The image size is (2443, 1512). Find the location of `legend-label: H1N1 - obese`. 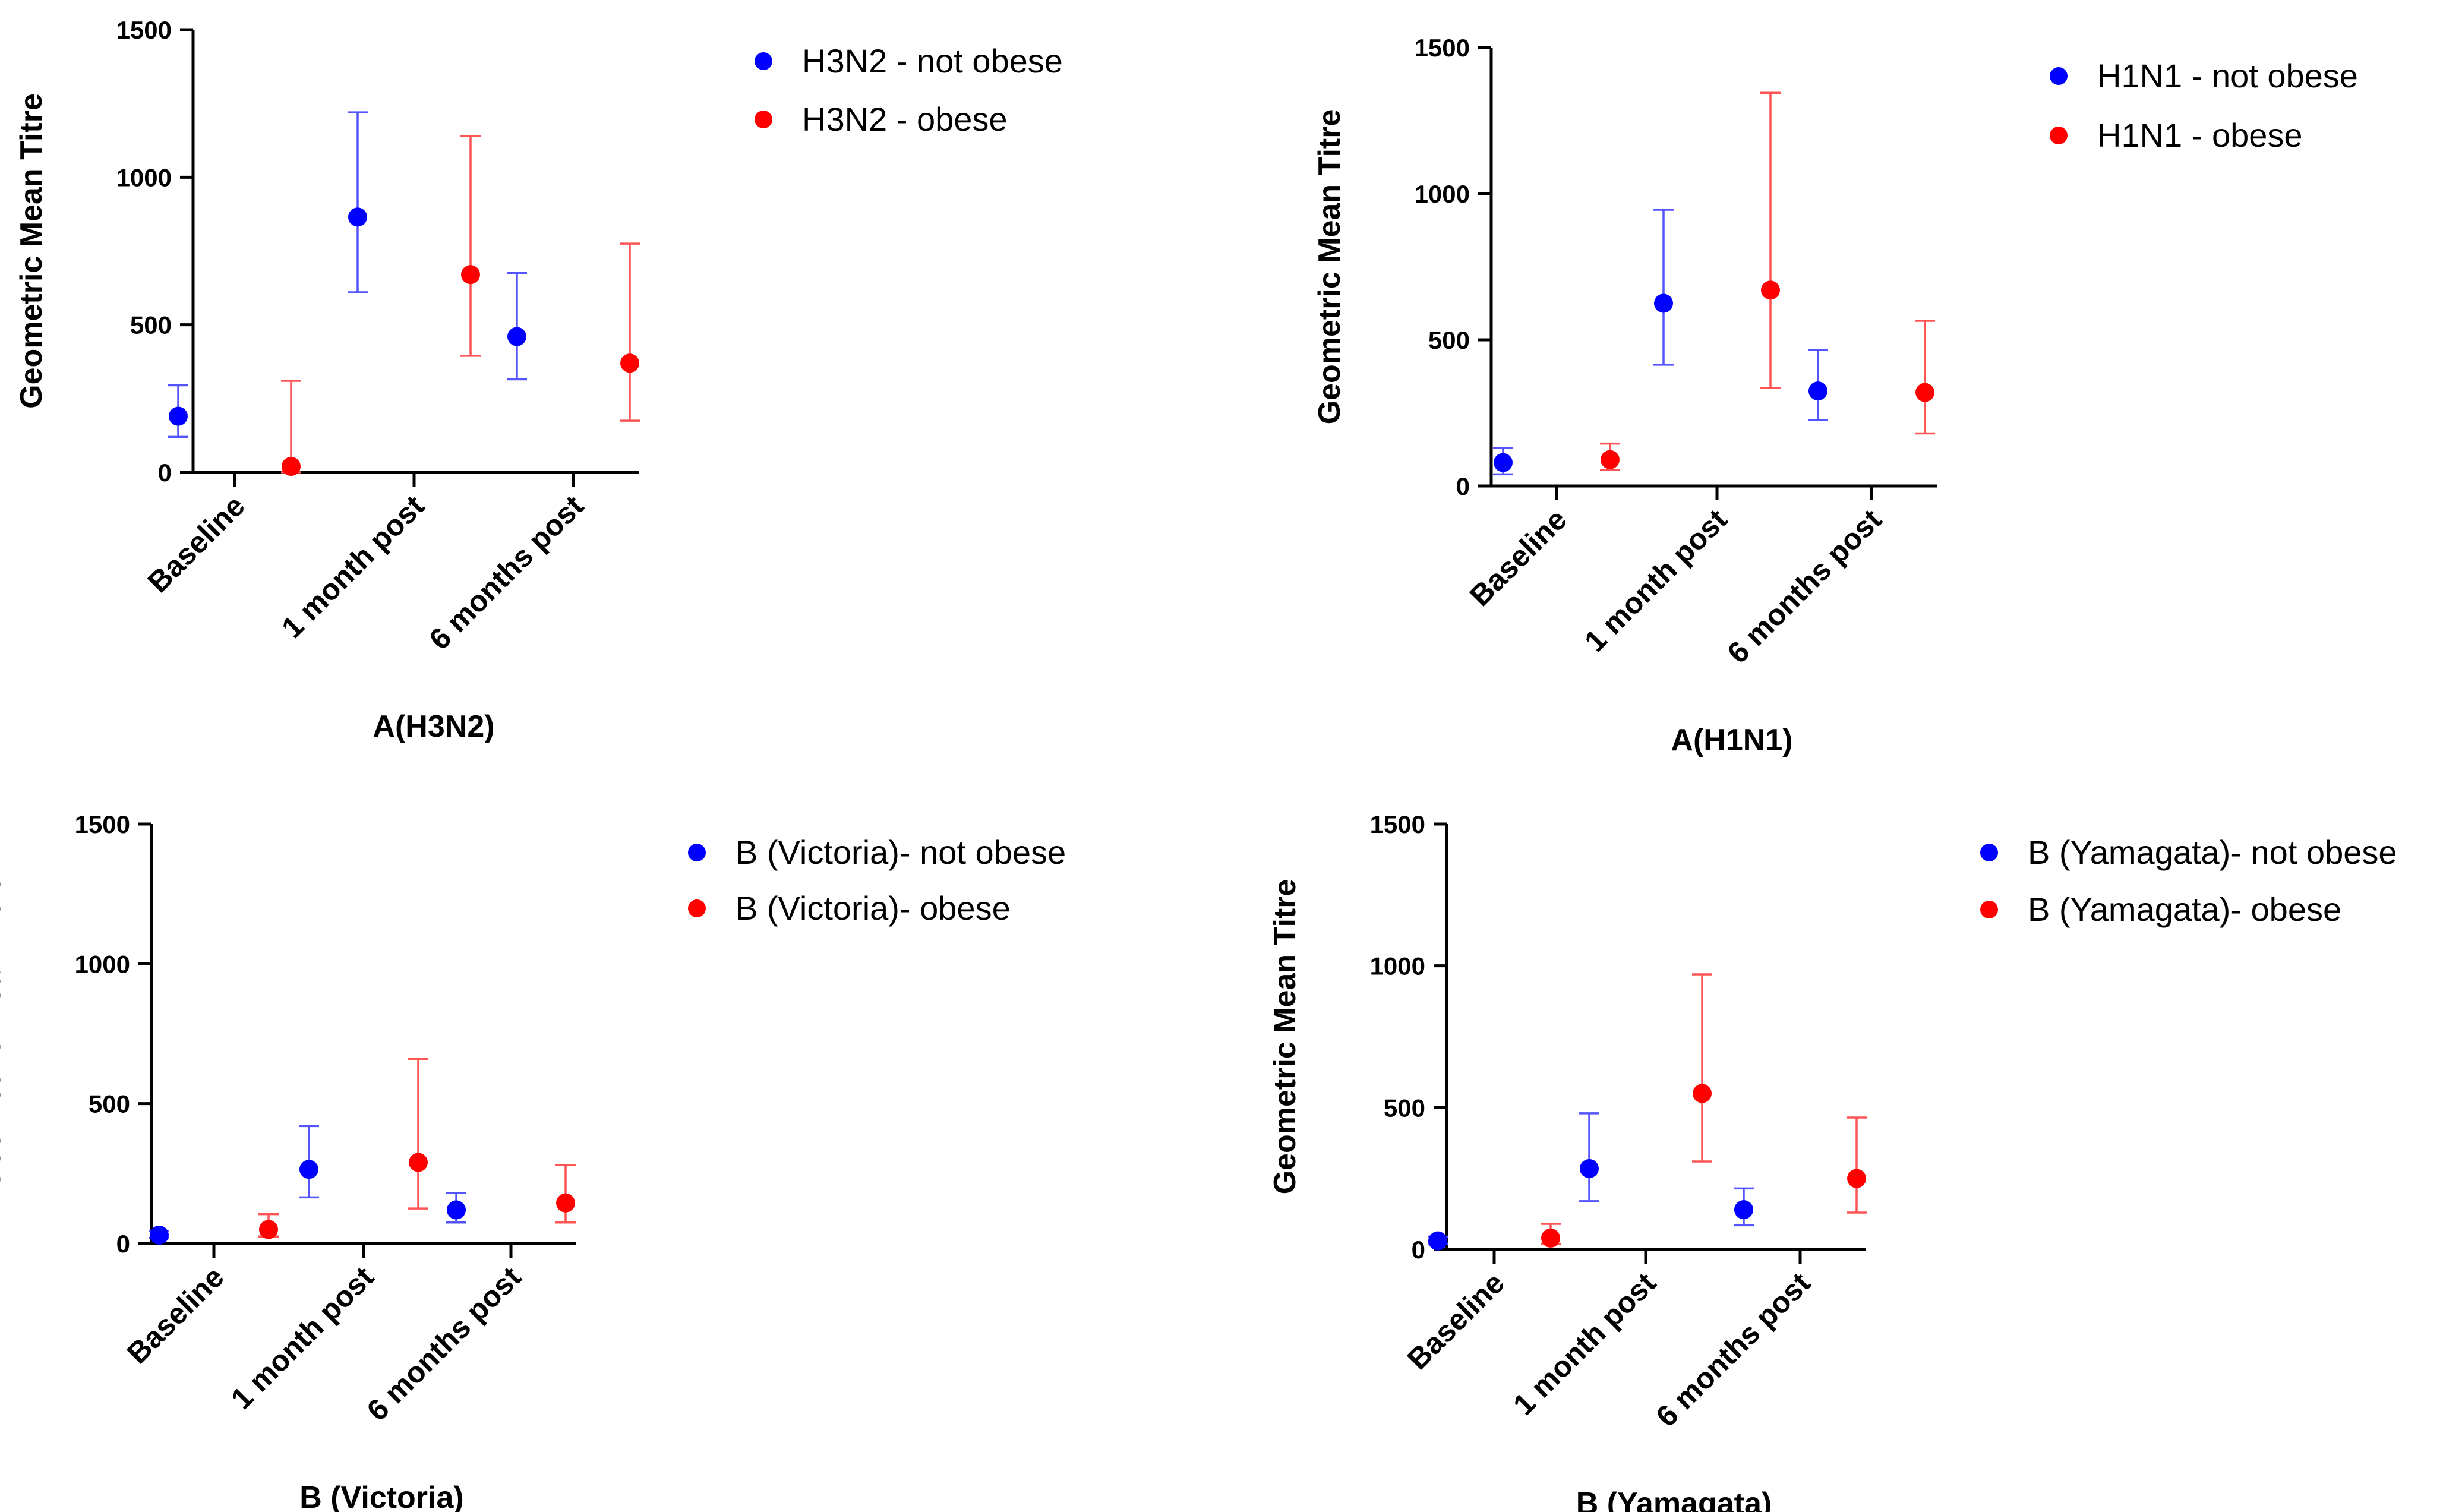

legend-label: H1N1 - obese is located at coordinates (2200, 135).